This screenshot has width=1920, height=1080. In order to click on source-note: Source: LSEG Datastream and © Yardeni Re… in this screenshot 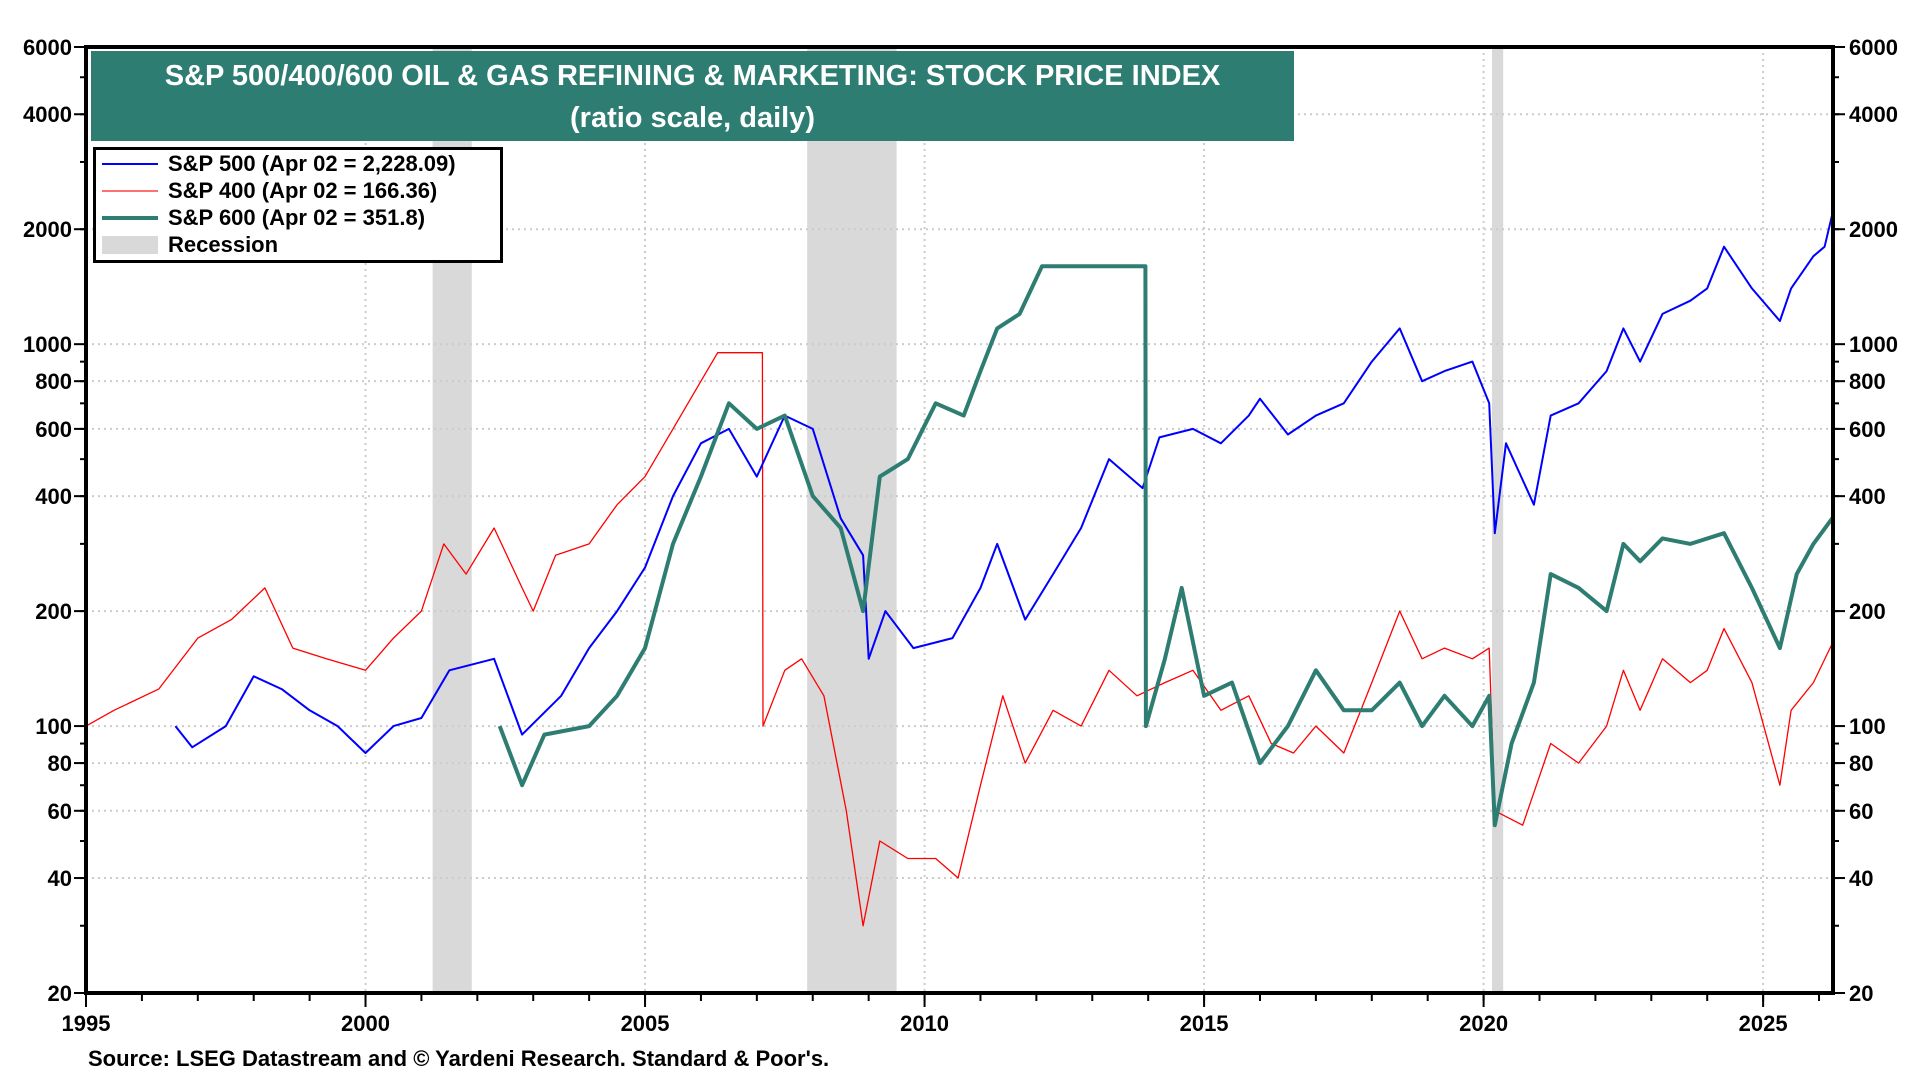, I will do `click(459, 1058)`.